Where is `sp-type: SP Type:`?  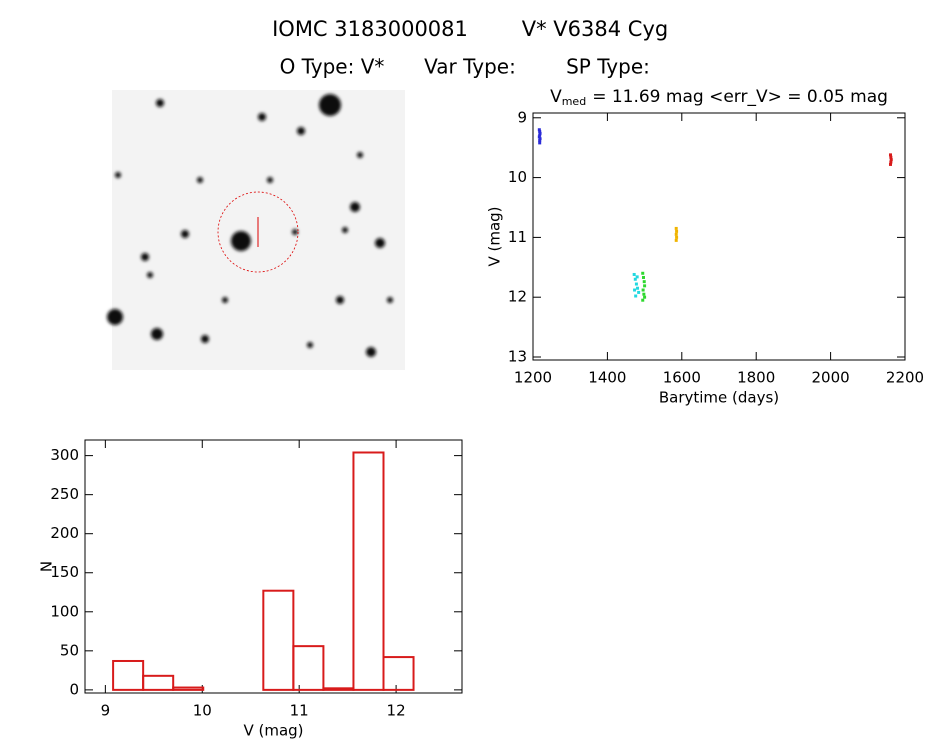
sp-type: SP Type: is located at coordinates (608, 67).